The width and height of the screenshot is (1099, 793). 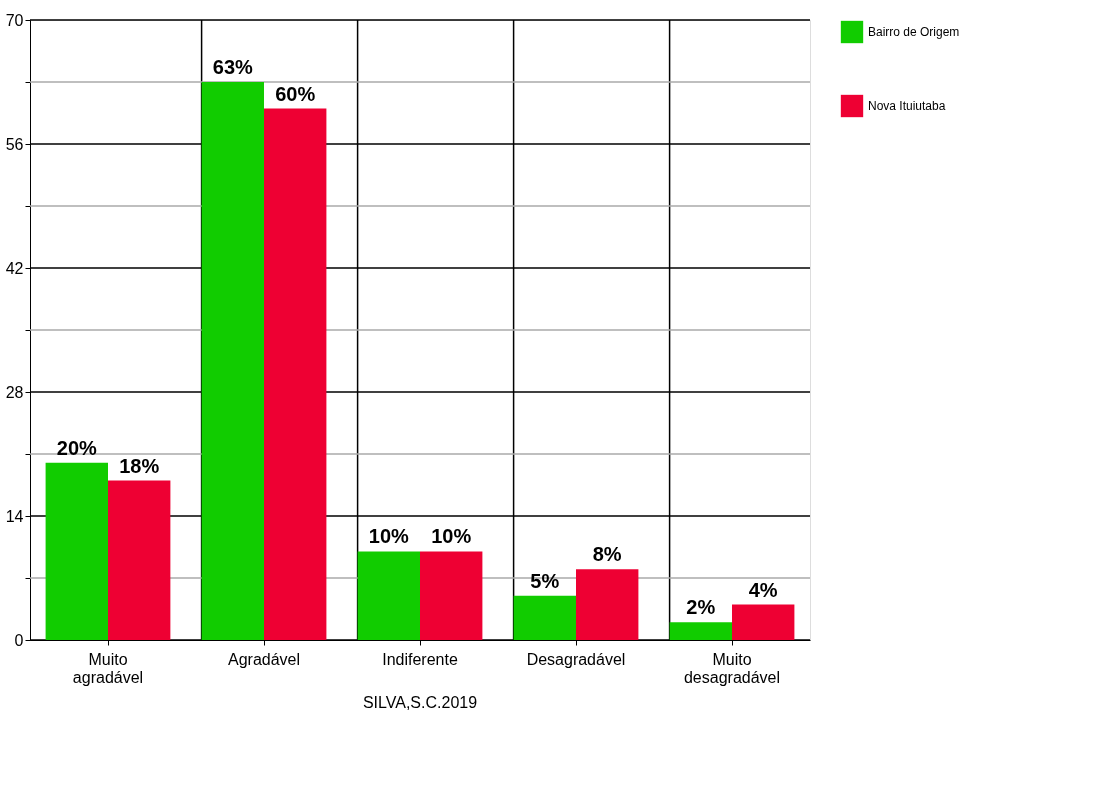 What do you see at coordinates (233, 67) in the screenshot?
I see `data-label: 63%` at bounding box center [233, 67].